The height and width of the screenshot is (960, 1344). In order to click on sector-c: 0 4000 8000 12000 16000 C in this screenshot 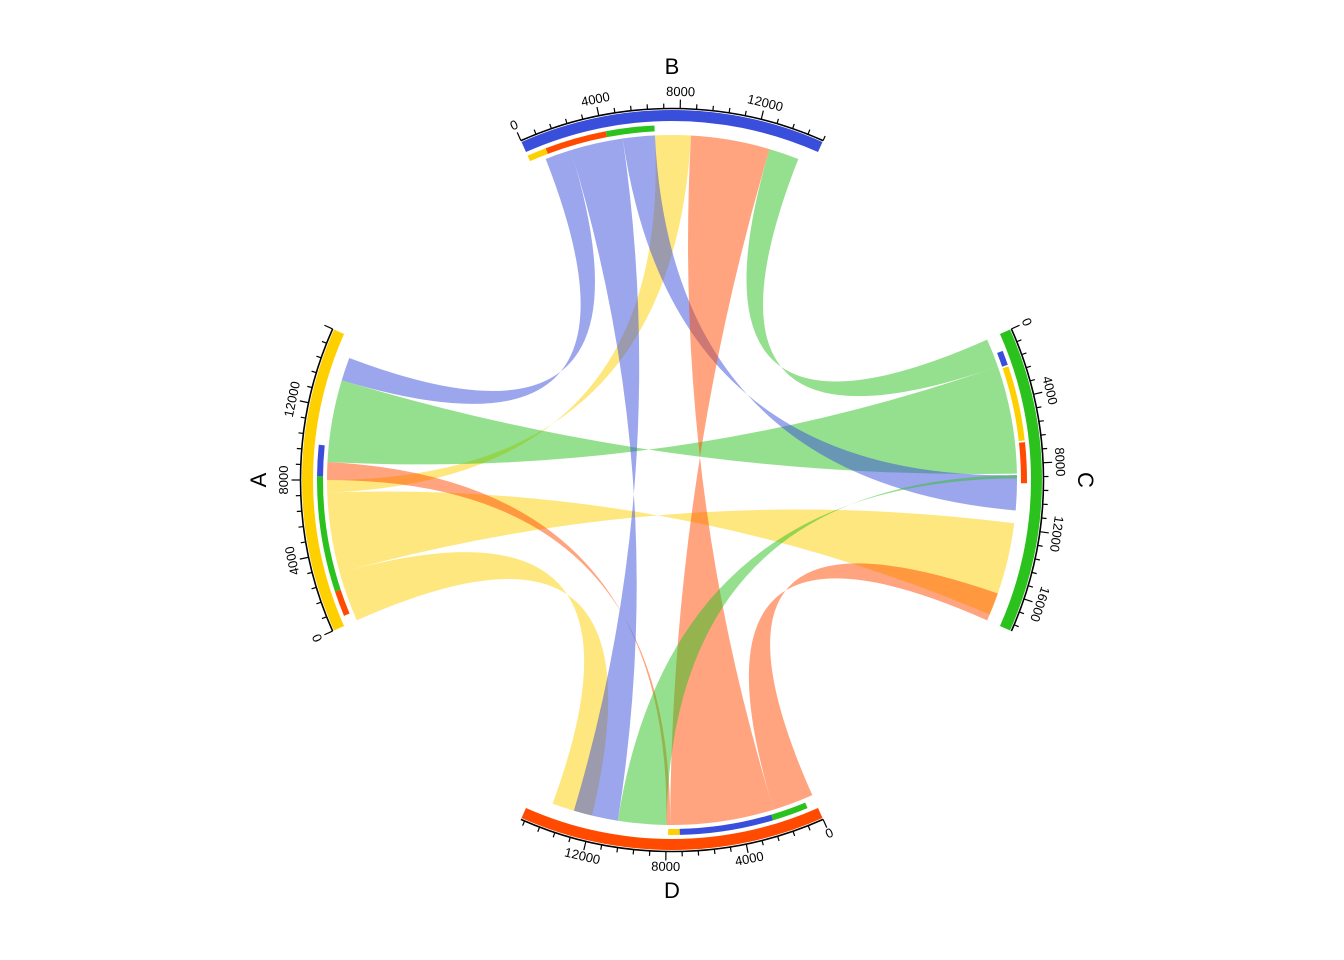, I will do `click(1048, 474)`.